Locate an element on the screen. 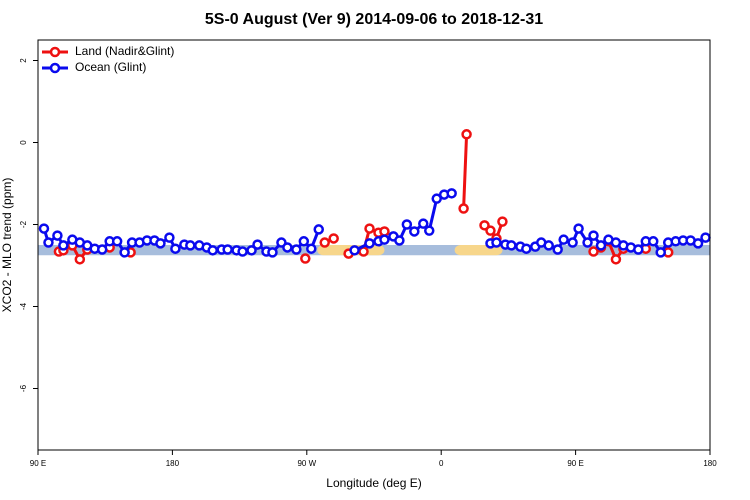 The image size is (750, 500). legend: Land (Nadir&Glint) Ocean (Glint) is located at coordinates (114, 60).